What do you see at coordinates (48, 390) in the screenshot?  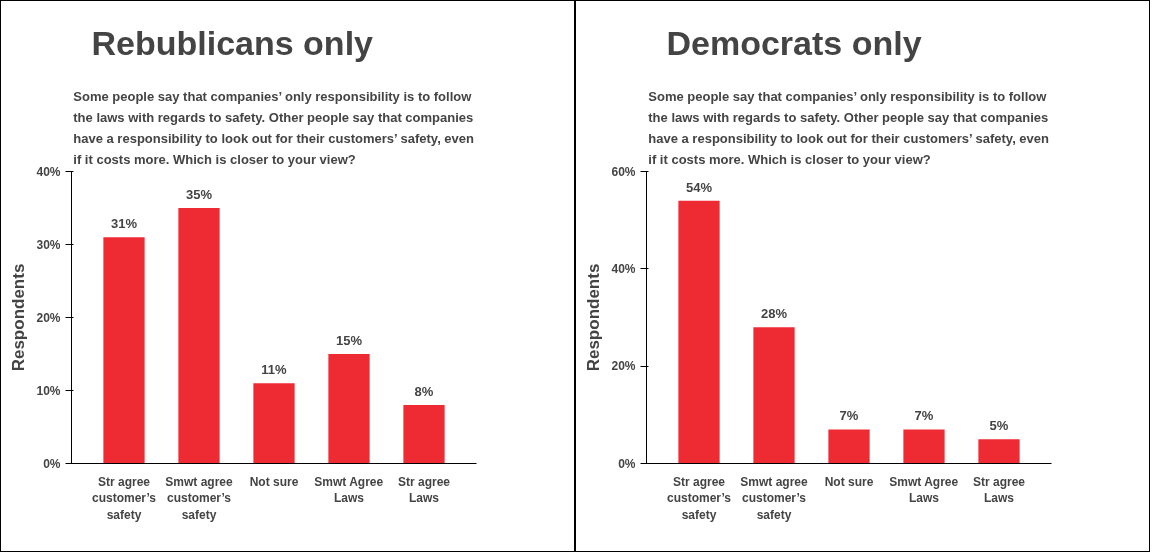 I see `y-tick-label: 10%` at bounding box center [48, 390].